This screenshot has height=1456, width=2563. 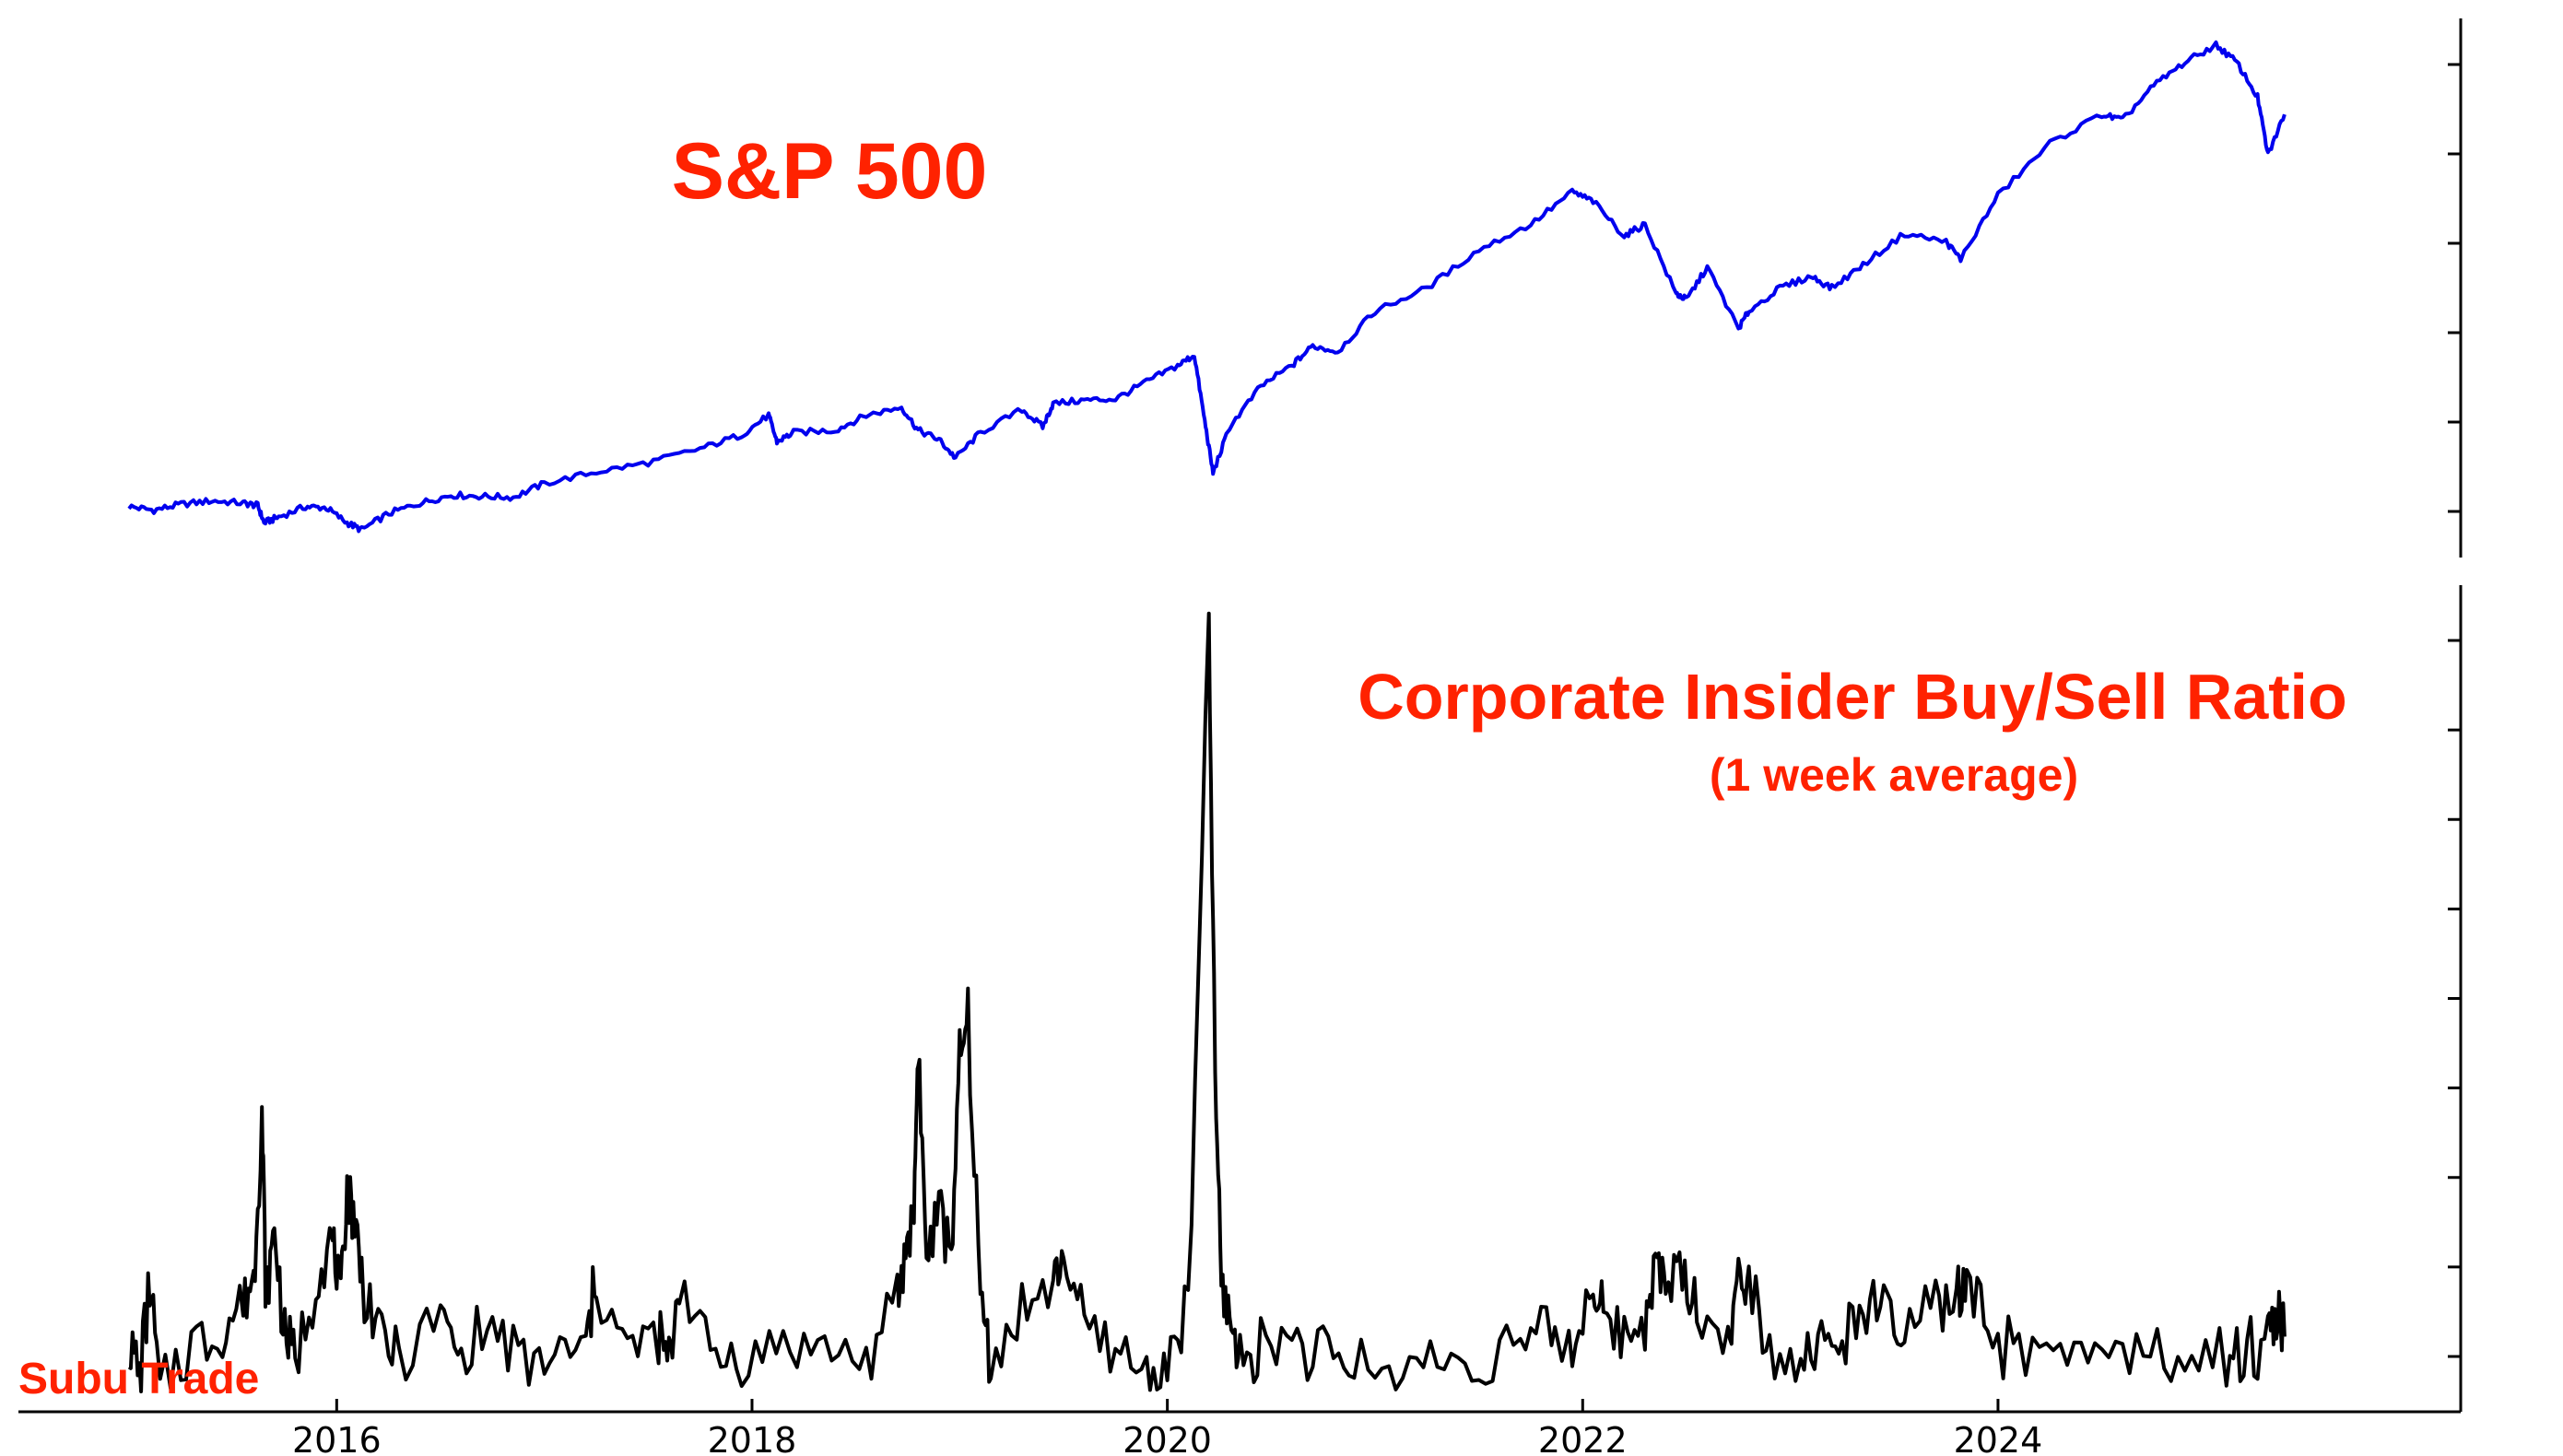 I want to click on insider-ratio-title: Corporate Insider Buy/Sell Ratio, so click(x=1853, y=697).